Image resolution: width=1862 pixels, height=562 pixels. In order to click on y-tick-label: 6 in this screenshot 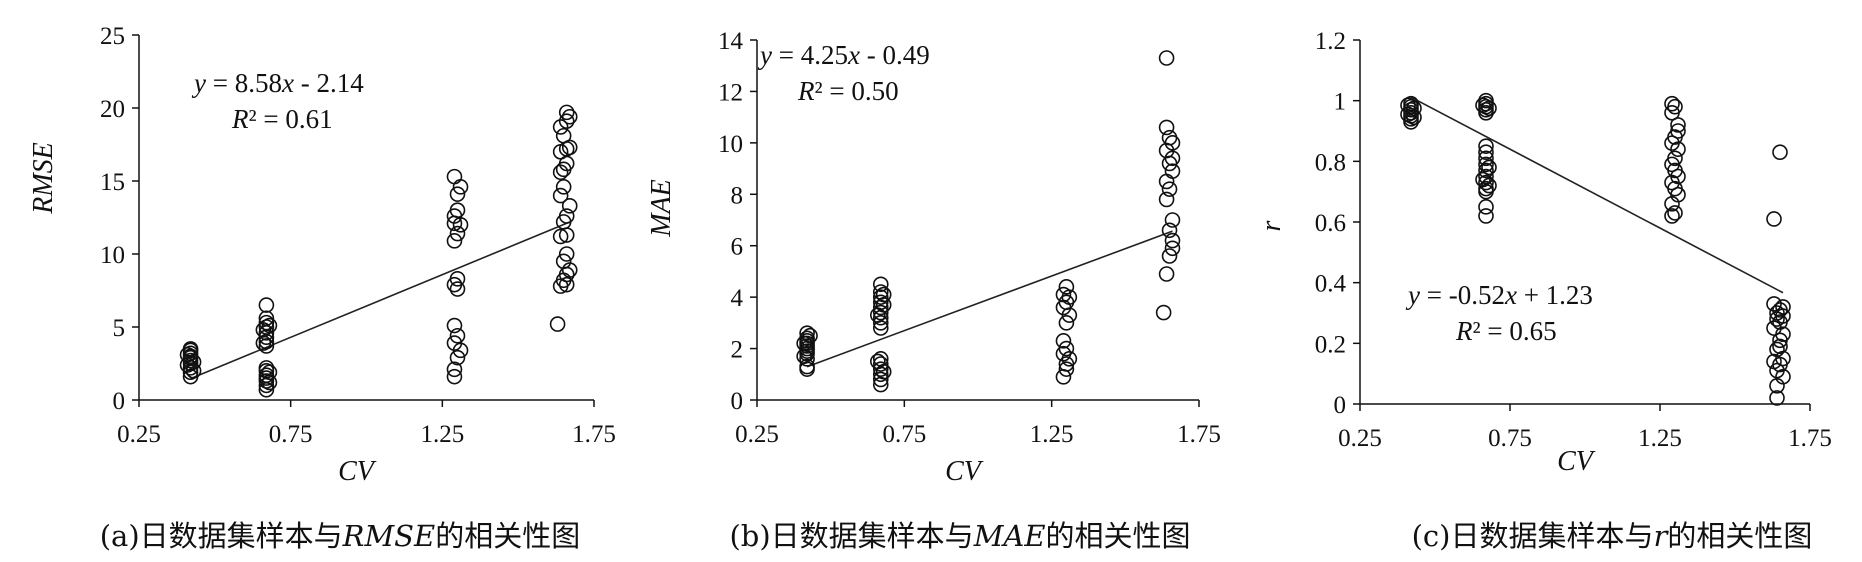, I will do `click(737, 247)`.